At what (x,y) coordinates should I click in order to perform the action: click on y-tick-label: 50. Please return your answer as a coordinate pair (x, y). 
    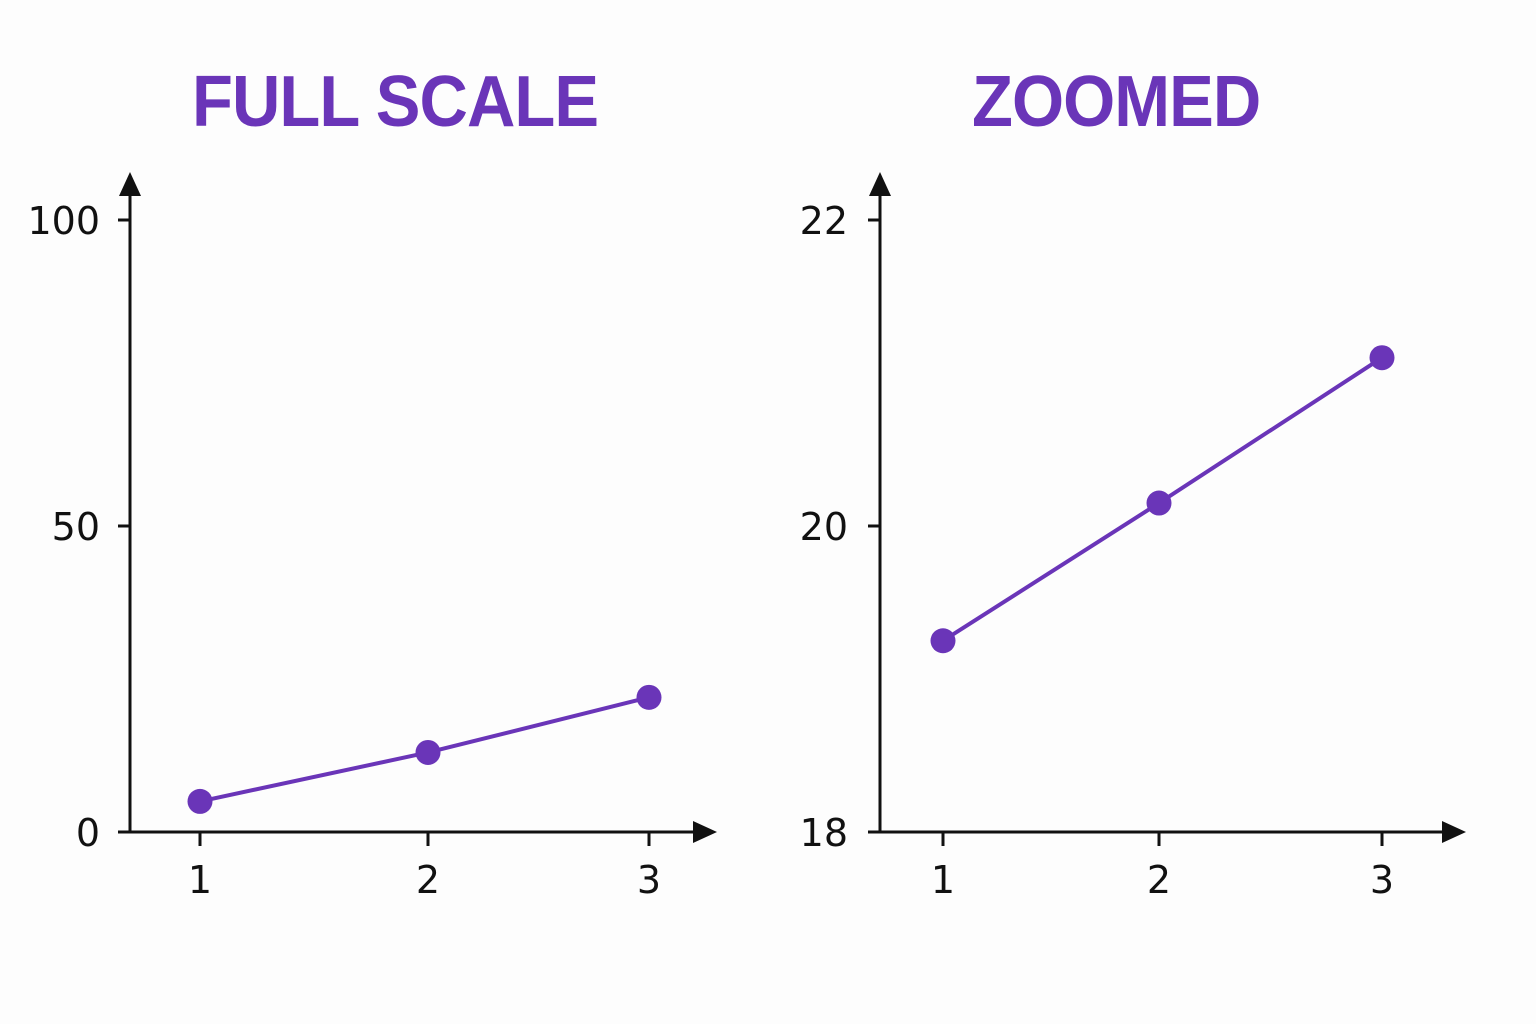
    Looking at the image, I should click on (76, 527).